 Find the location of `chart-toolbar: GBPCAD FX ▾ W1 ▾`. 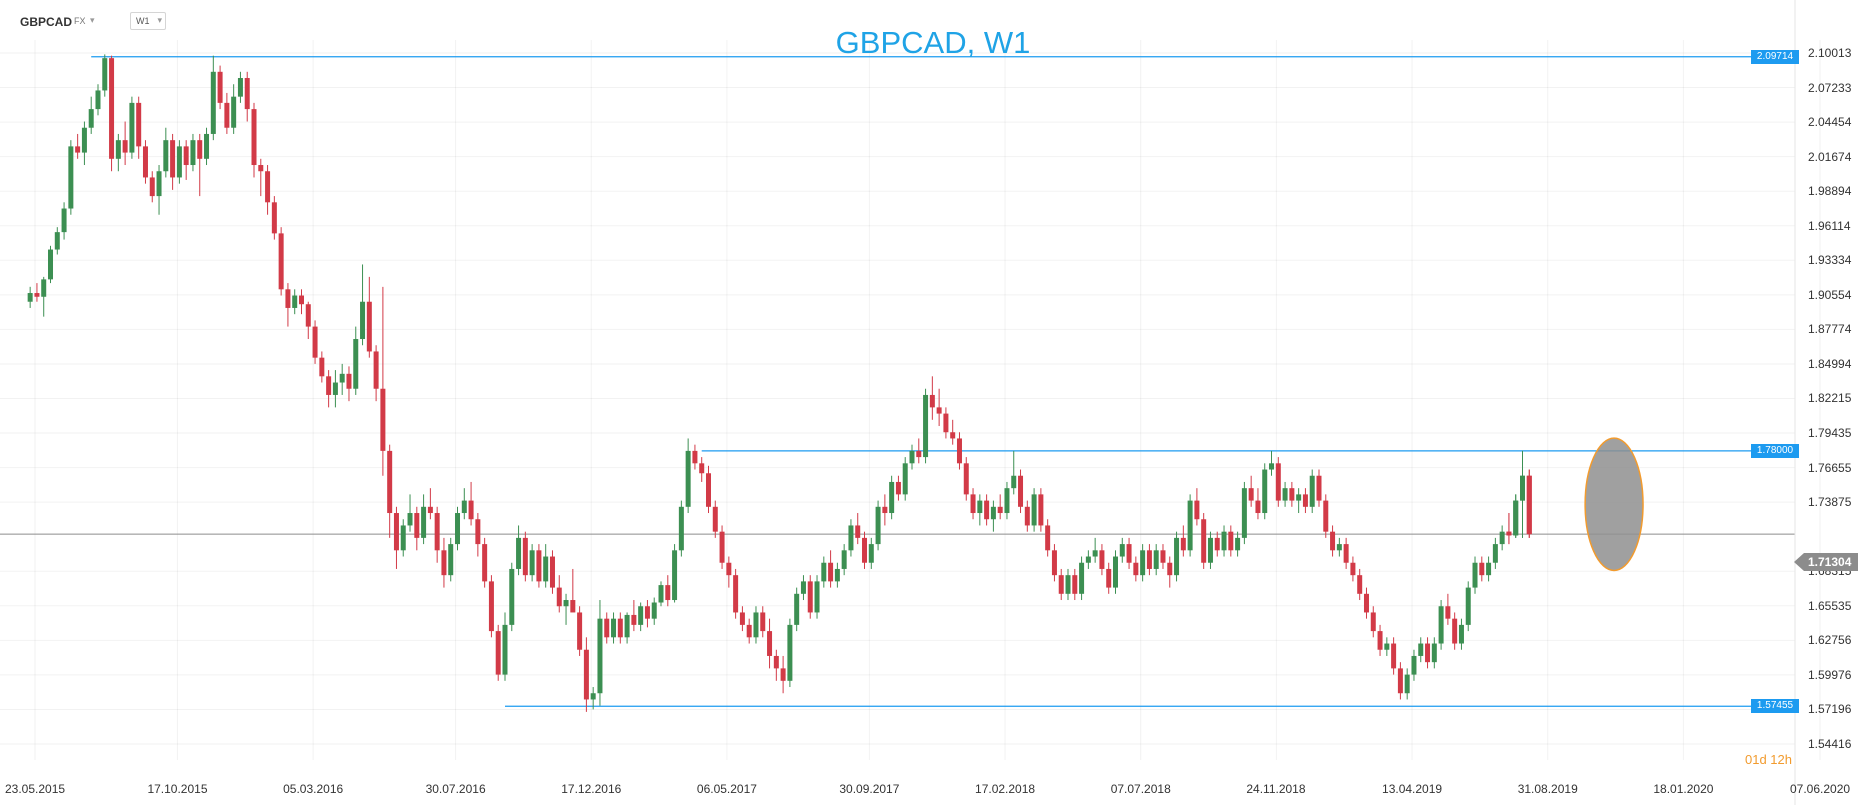

chart-toolbar: GBPCAD FX ▾ W1 ▾ is located at coordinates (350, 20).